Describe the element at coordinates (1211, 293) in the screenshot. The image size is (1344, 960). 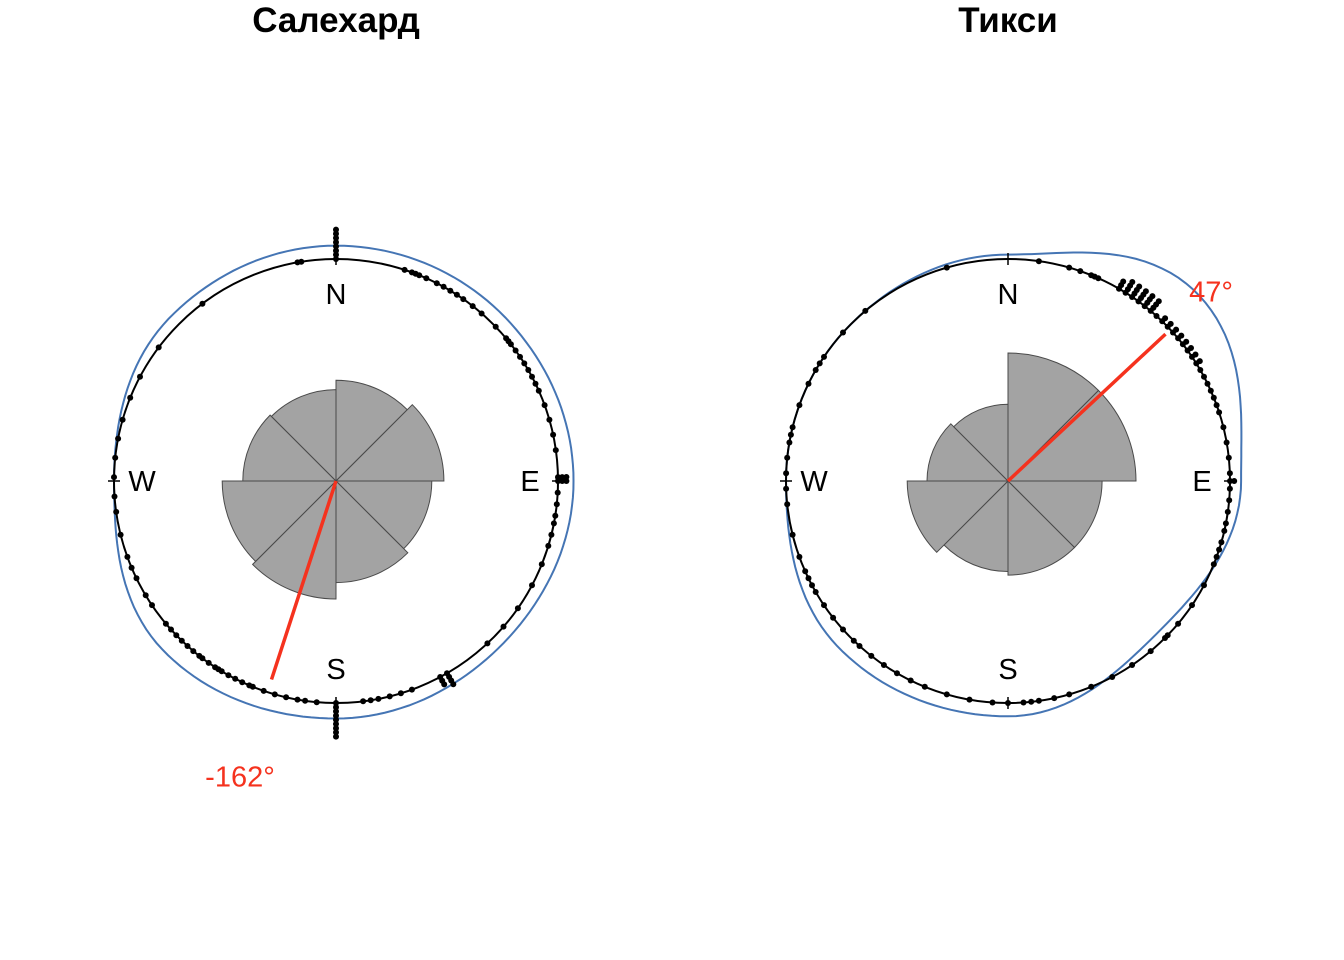
I see `mean-direction-label: 47°` at that location.